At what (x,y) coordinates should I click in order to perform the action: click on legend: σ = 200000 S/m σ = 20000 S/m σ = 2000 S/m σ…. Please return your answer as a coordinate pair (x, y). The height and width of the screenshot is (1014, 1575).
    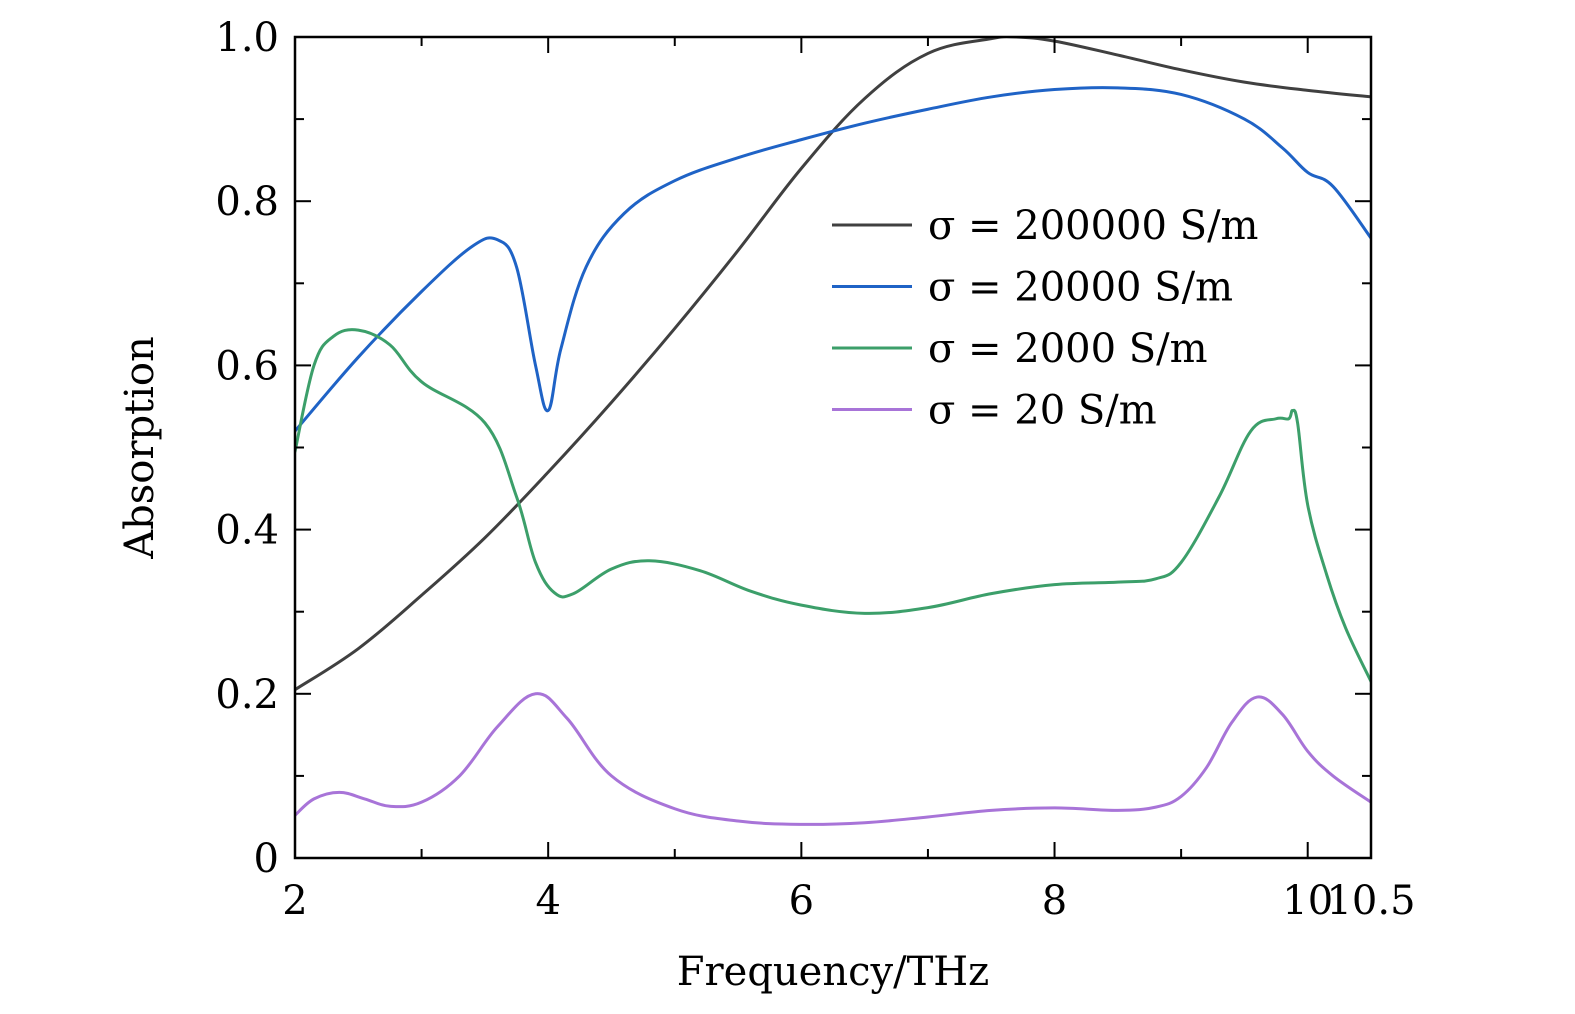
    Looking at the image, I should click on (1045, 318).